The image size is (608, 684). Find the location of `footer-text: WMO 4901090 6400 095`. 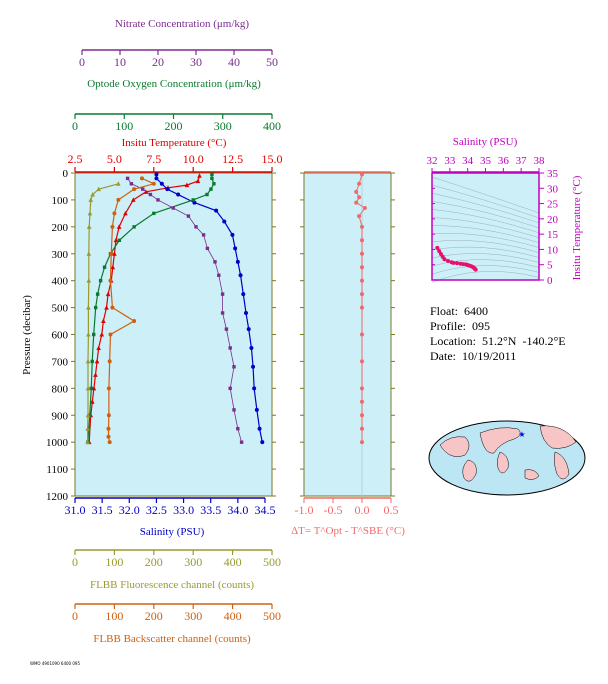

footer-text: WMO 4901090 6400 095 is located at coordinates (55, 663).